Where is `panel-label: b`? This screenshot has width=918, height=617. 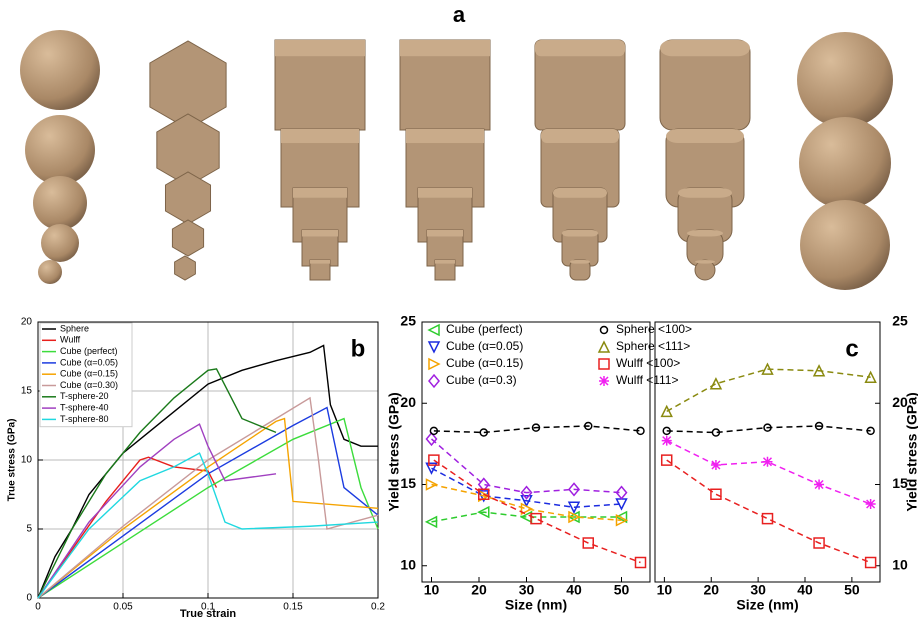
panel-label: b is located at coordinates (358, 348).